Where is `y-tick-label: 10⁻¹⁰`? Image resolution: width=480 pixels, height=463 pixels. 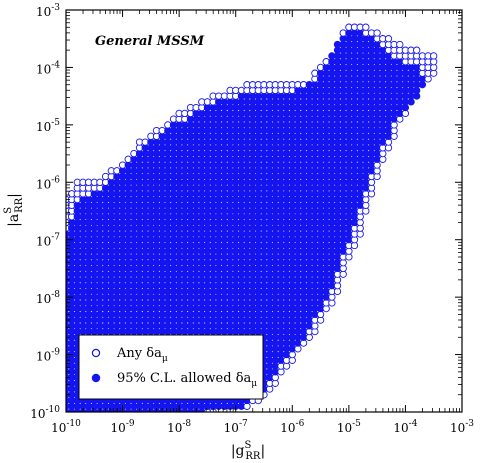
y-tick-label: 10⁻¹⁰ is located at coordinates (45, 413).